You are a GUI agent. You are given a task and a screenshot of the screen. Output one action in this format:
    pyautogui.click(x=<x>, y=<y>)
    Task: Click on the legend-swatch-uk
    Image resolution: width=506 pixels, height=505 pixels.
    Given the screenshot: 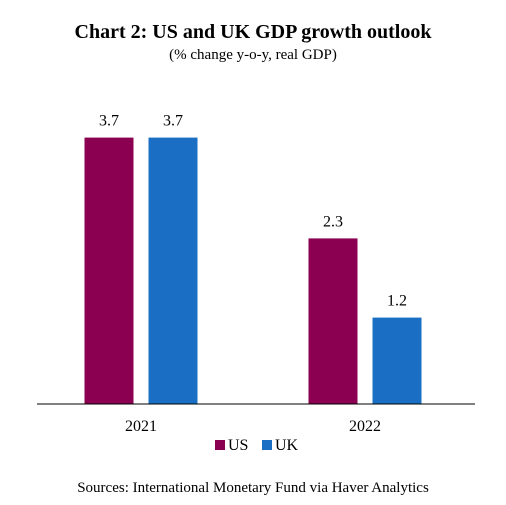 What is the action you would take?
    pyautogui.click(x=267, y=445)
    